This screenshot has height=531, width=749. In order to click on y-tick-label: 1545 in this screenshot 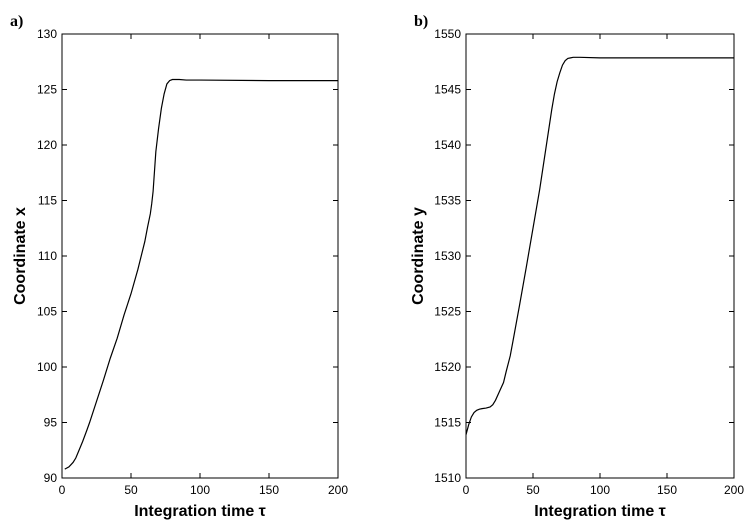, I will do `click(447, 90)`.